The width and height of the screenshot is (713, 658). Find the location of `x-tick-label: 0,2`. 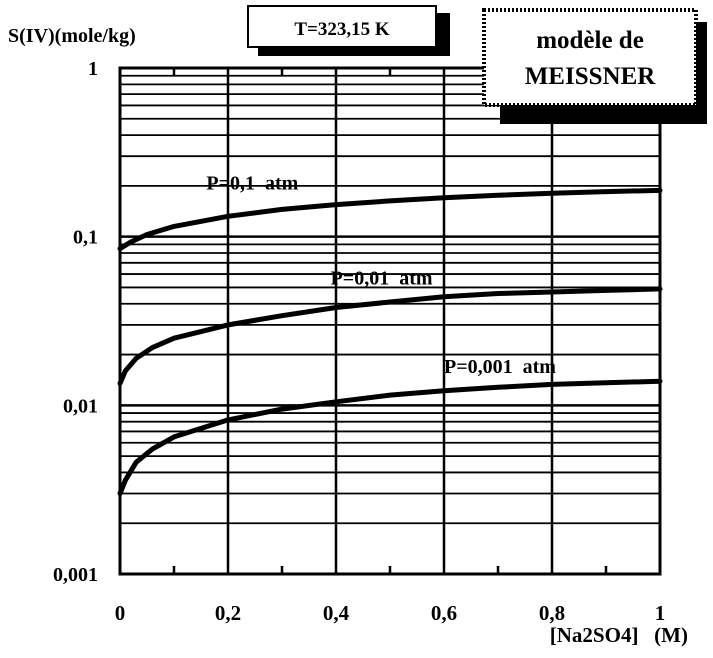

x-tick-label: 0,2 is located at coordinates (228, 613).